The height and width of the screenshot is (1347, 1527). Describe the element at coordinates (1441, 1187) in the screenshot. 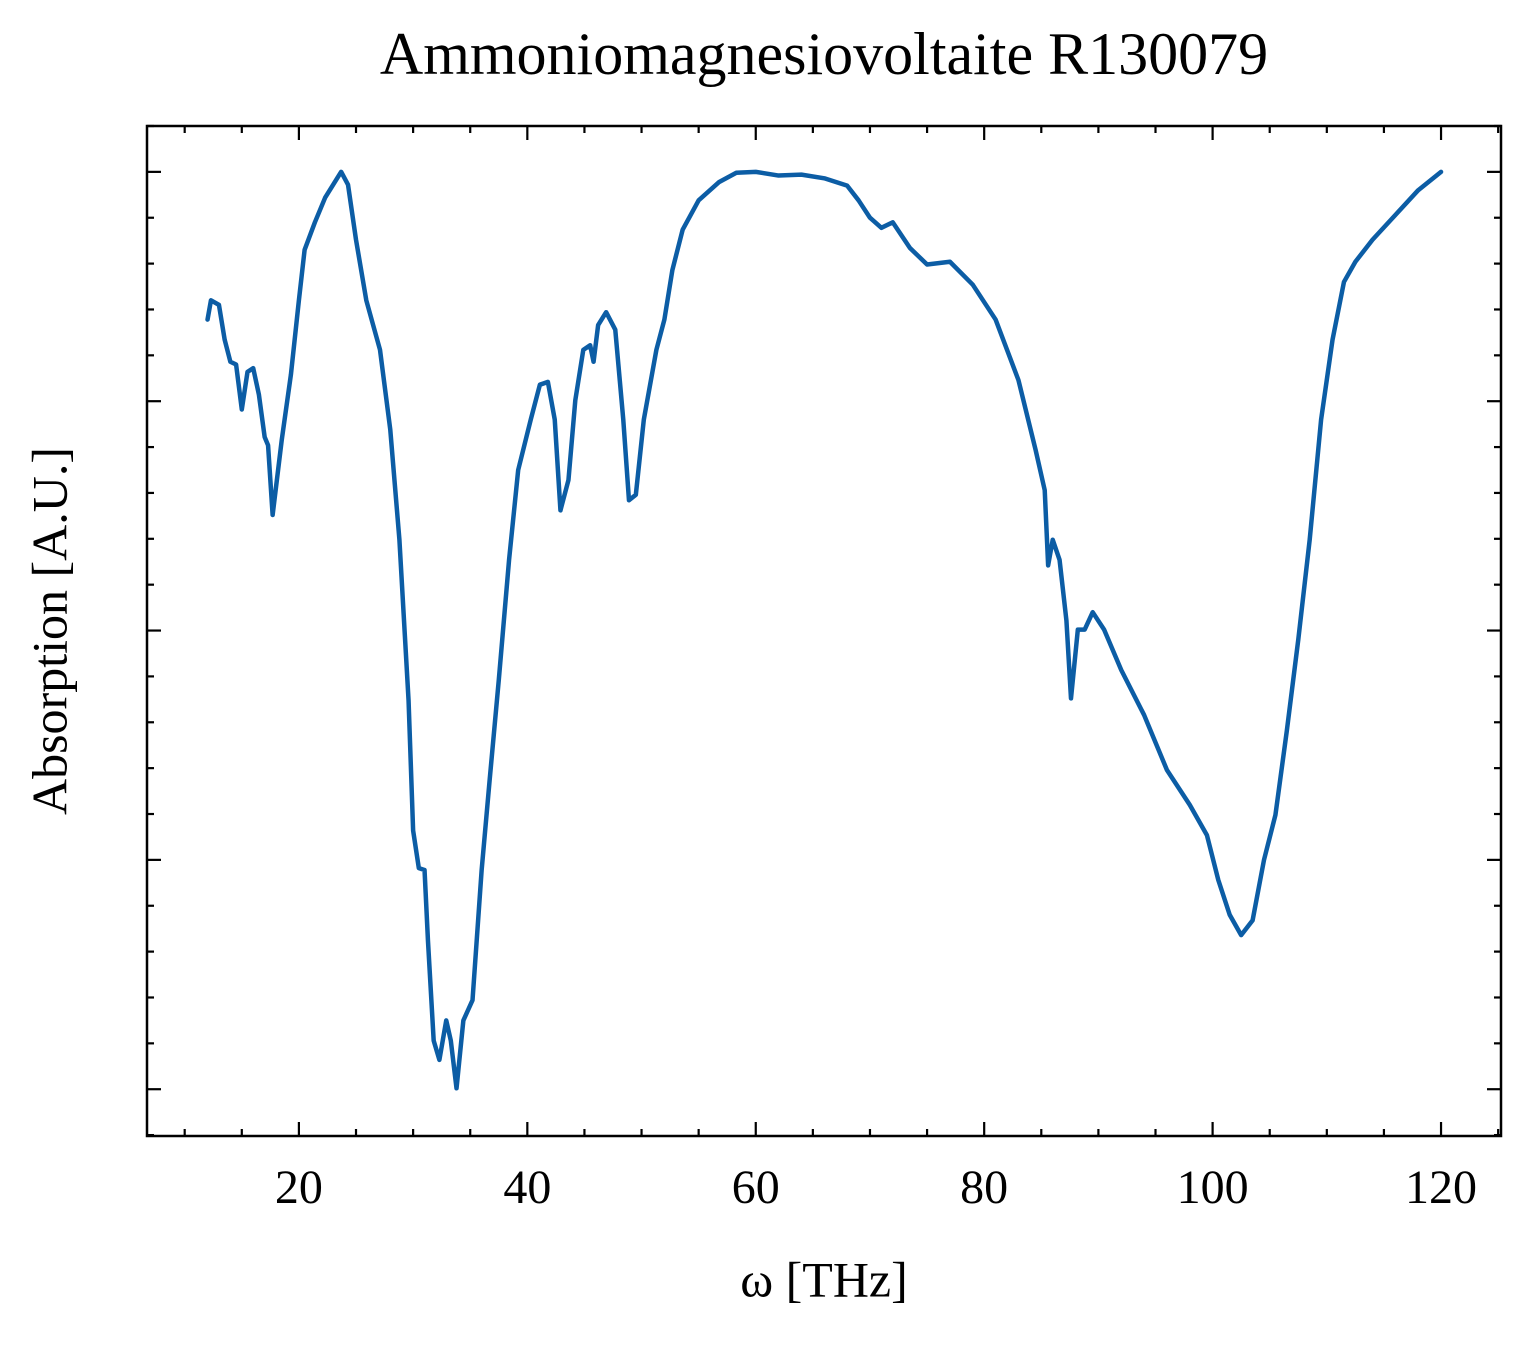

I see `x-tick-label: 120` at that location.